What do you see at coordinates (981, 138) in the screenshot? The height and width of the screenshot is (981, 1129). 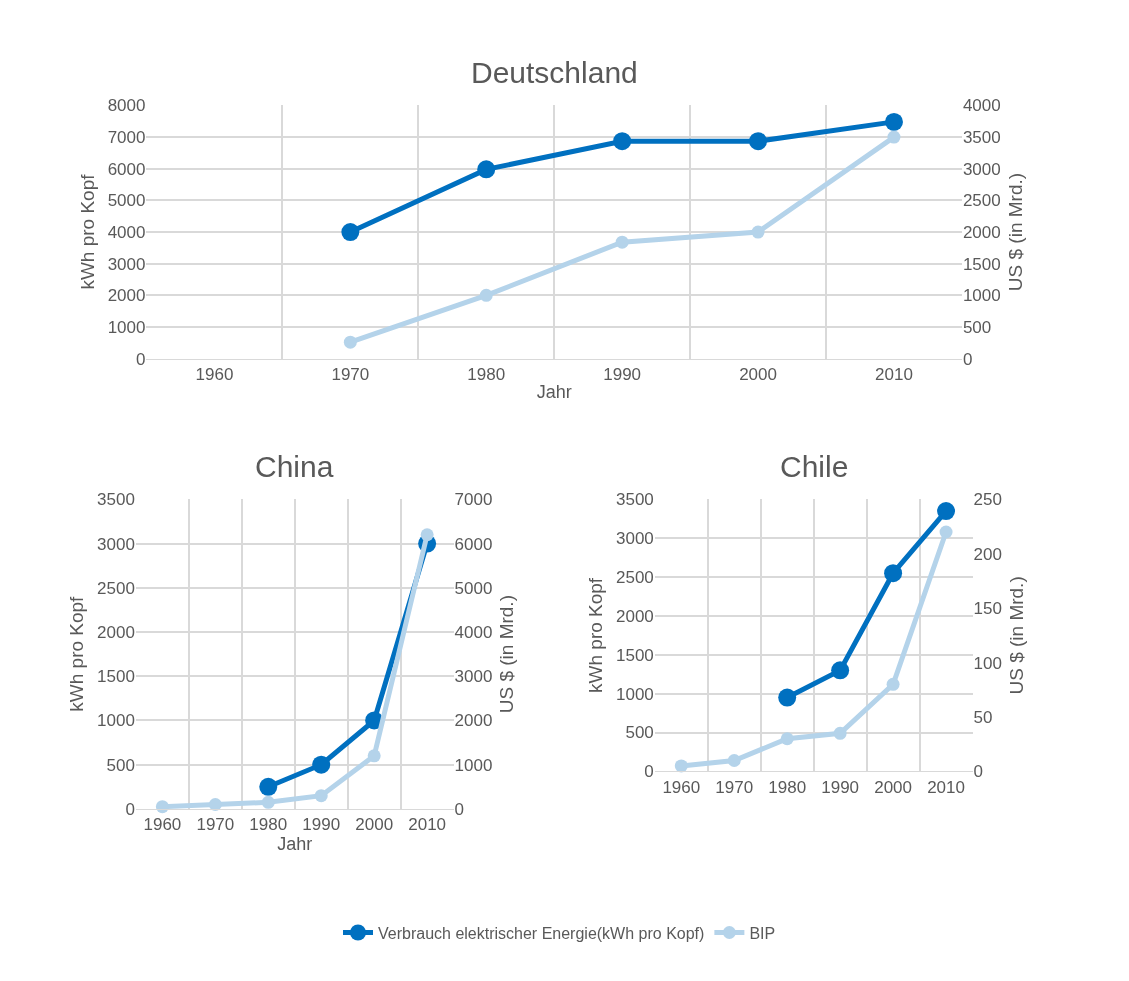 I see `y2-tick-label: 3500` at bounding box center [981, 138].